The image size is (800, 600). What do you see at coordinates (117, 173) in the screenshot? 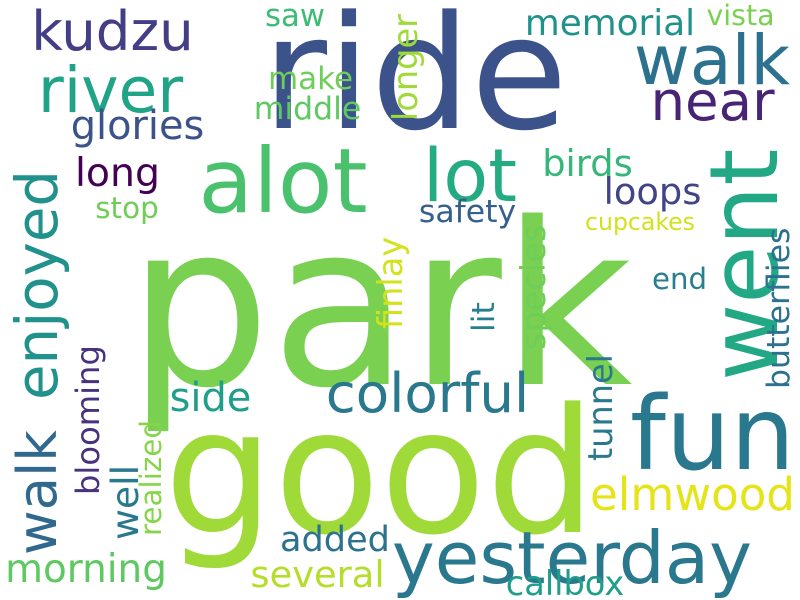
I see `word-long: long` at bounding box center [117, 173].